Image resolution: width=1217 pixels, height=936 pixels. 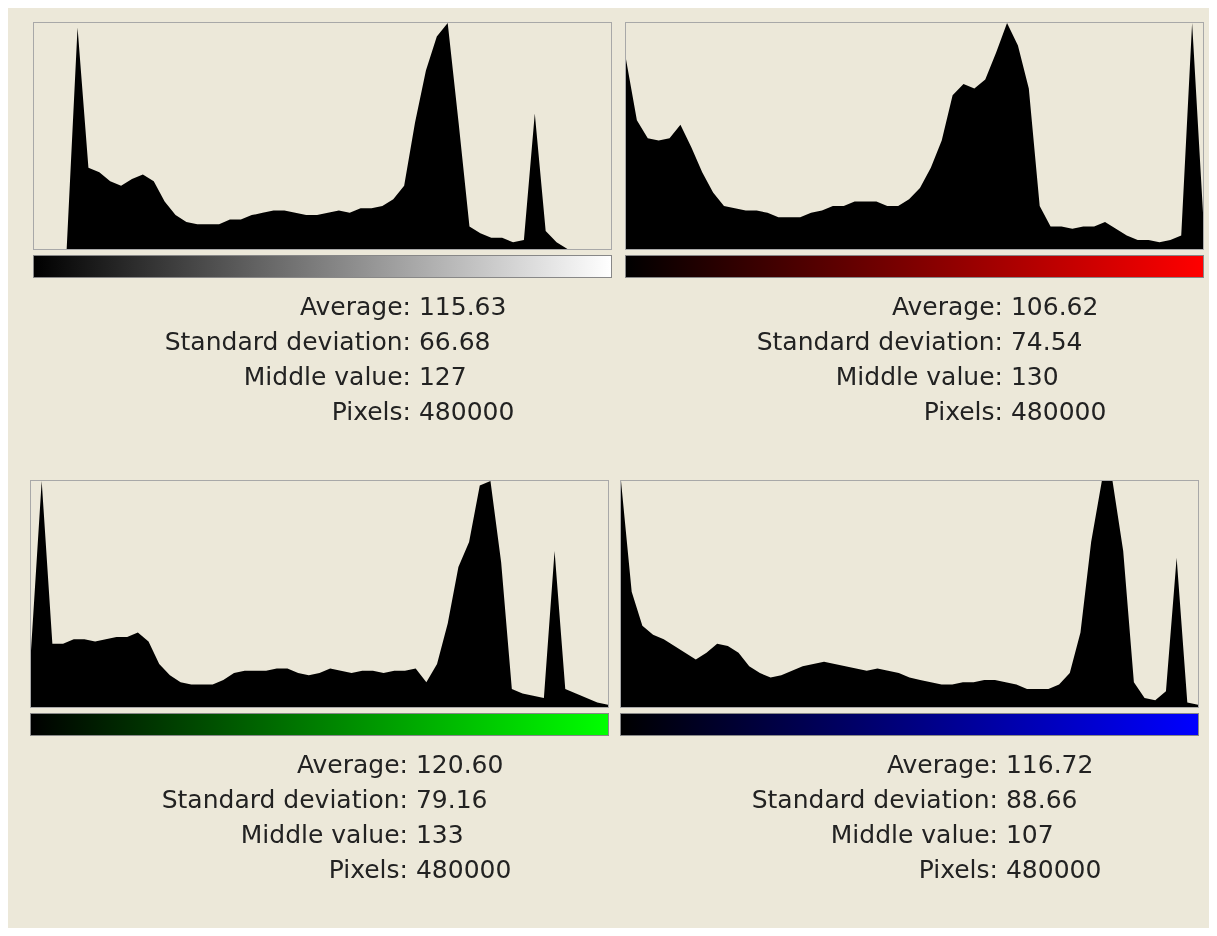 What do you see at coordinates (352, 834) in the screenshot?
I see `text: Middle value: 133` at bounding box center [352, 834].